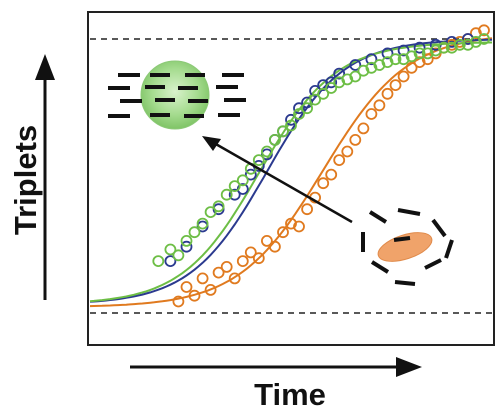 This screenshot has width=500, height=410. I want to click on ordered-state-illustration, so click(177, 95).